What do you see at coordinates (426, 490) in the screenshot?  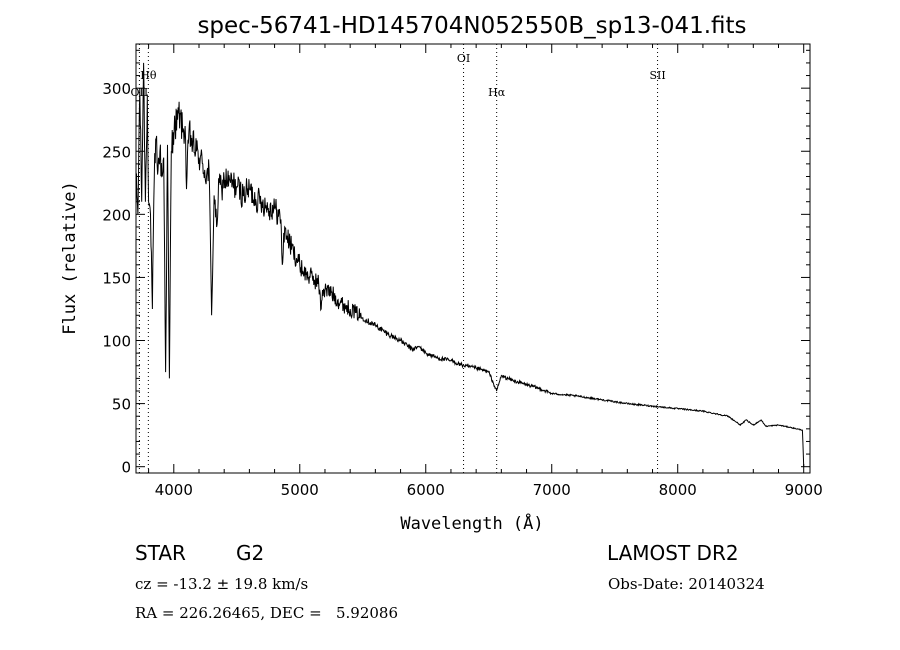 I see `x-tick-label: 6000` at bounding box center [426, 490].